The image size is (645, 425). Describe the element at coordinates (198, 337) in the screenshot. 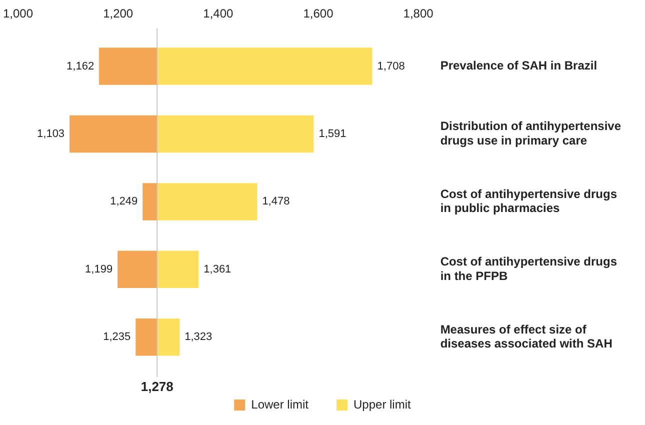

I see `data-label: 1,323` at that location.